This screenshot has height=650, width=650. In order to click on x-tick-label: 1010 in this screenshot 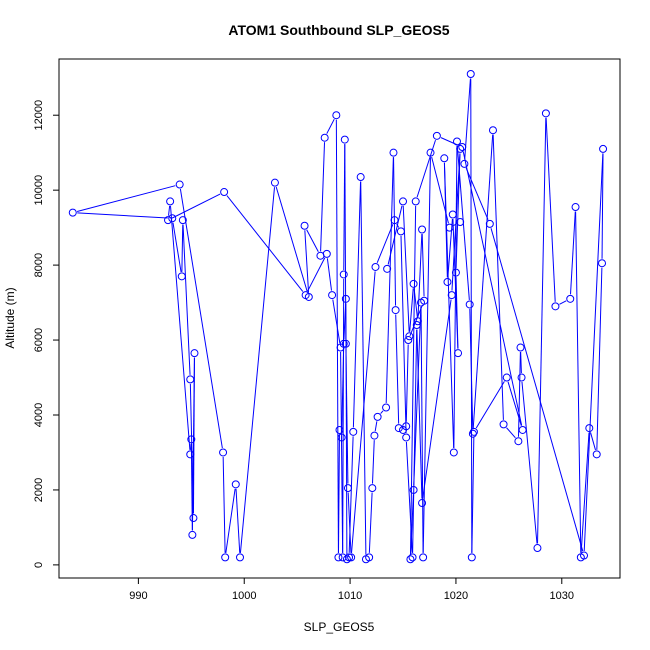, I will do `click(350, 596)`.